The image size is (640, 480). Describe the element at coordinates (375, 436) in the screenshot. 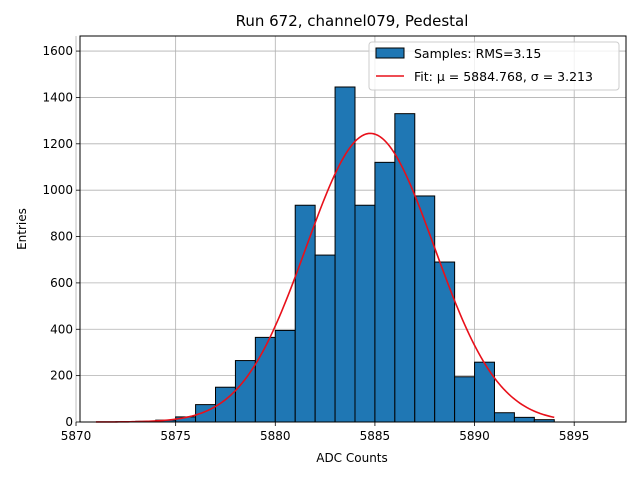

I see `x-tick-label: 5885` at that location.